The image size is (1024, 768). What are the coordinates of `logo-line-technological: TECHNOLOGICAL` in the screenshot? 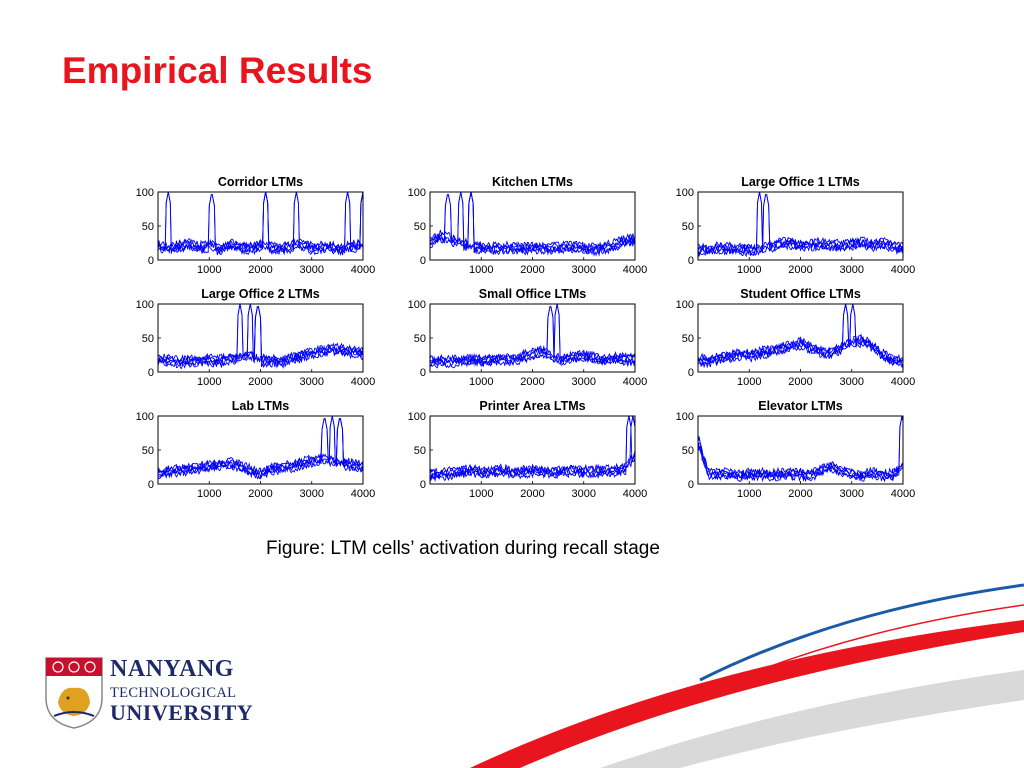 It's located at (173, 693).